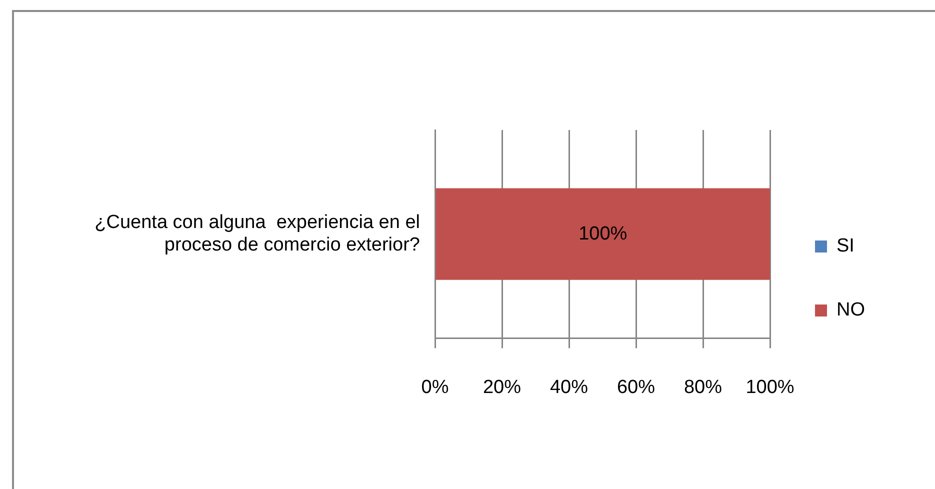 The image size is (935, 489). What do you see at coordinates (257, 234) in the screenshot?
I see `y-tick-label: ¿Cuenta con alguna experiencia en el proceso de comercio exterior?` at bounding box center [257, 234].